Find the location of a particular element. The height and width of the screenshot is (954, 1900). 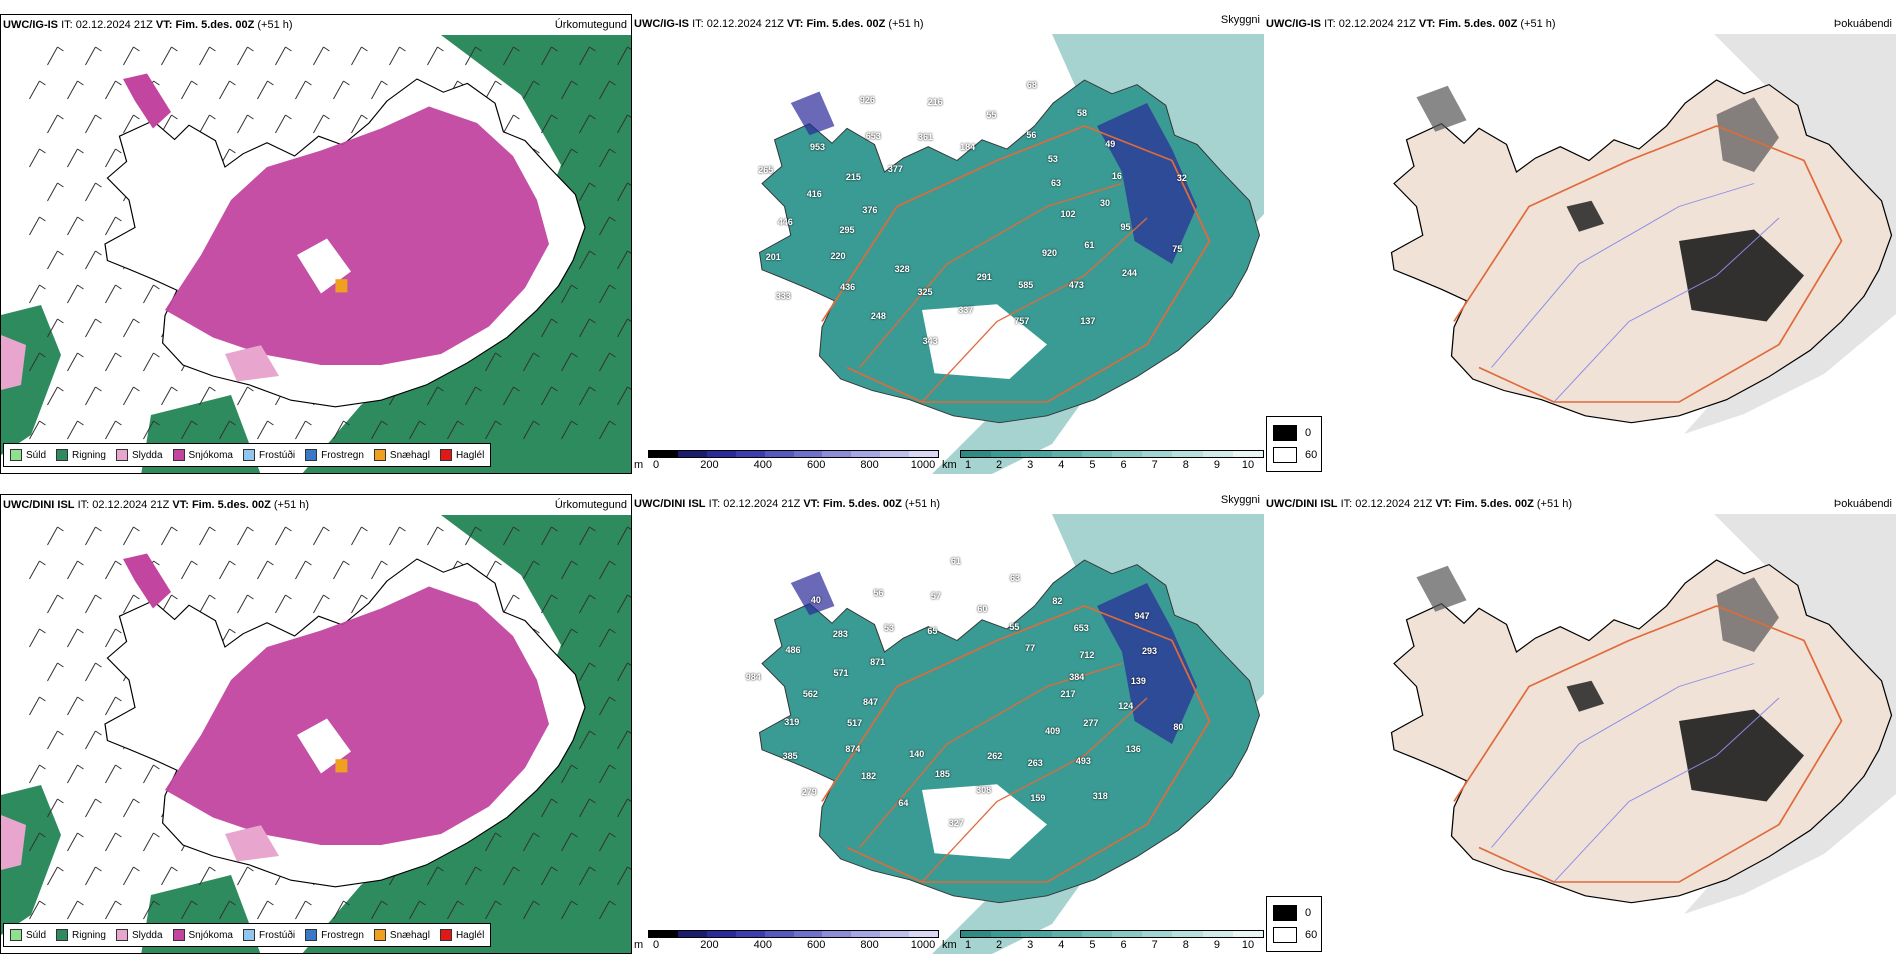

rain-area is located at coordinates (466, 734).